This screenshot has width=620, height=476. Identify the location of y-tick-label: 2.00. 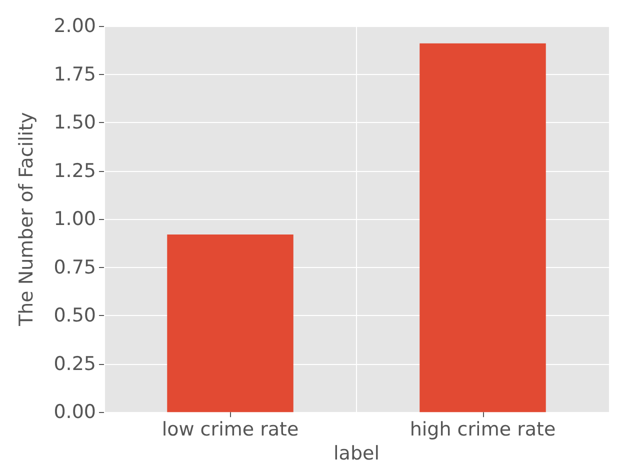
(75, 26).